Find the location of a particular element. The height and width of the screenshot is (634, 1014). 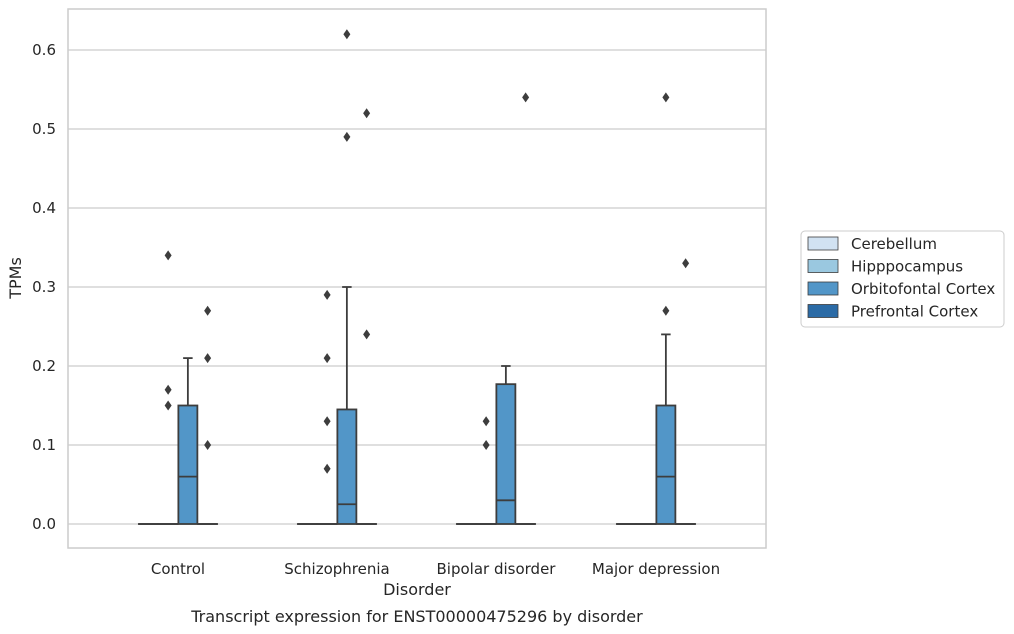

y-tick-label: 0.0 is located at coordinates (44, 524).